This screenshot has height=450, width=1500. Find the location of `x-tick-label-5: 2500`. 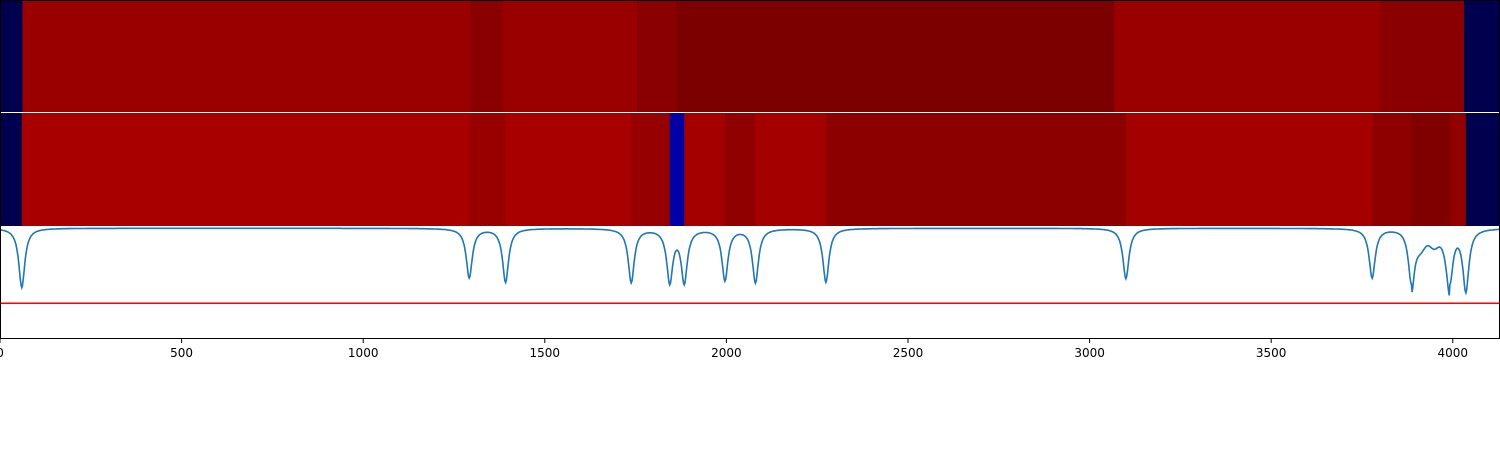

x-tick-label-5: 2500 is located at coordinates (908, 353).